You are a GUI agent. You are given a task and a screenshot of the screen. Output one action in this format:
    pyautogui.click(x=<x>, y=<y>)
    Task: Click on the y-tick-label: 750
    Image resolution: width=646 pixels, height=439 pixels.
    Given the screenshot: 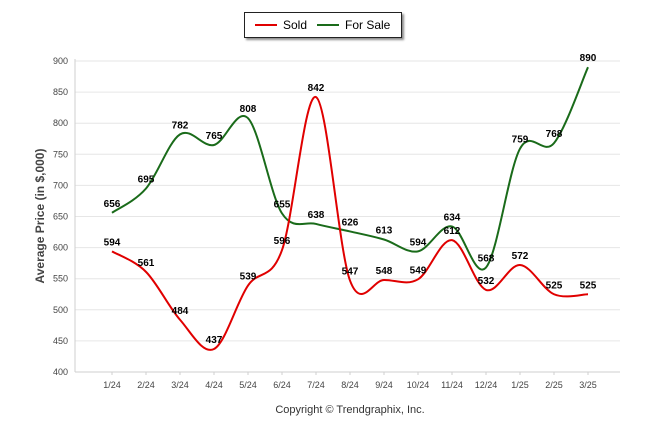 What is the action you would take?
    pyautogui.click(x=60, y=154)
    